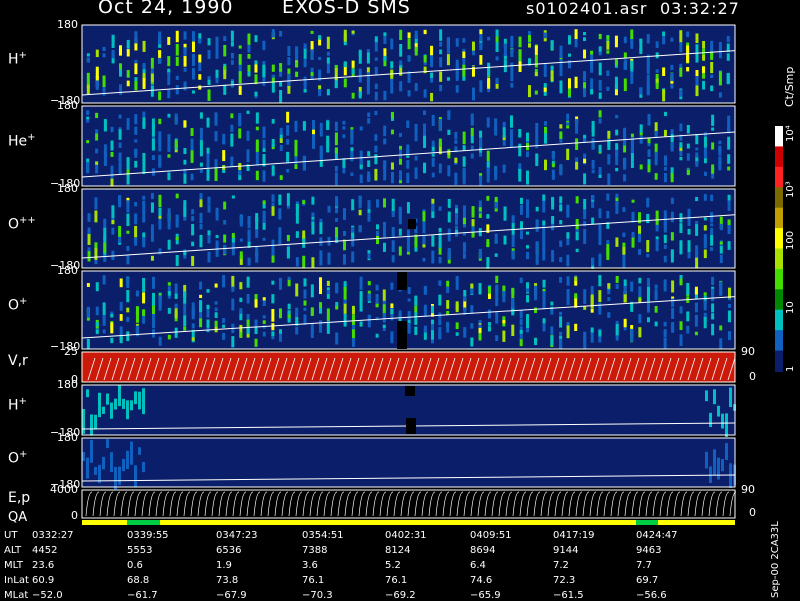  I want to click on panel-background, so click(408, 462).